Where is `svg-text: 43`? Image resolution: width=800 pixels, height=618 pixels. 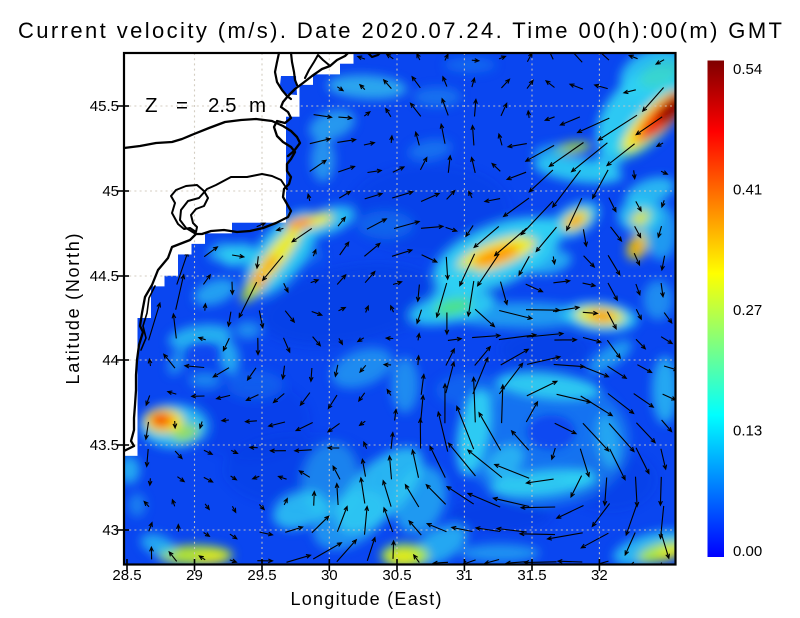 svg-text: 43 is located at coordinates (110, 530).